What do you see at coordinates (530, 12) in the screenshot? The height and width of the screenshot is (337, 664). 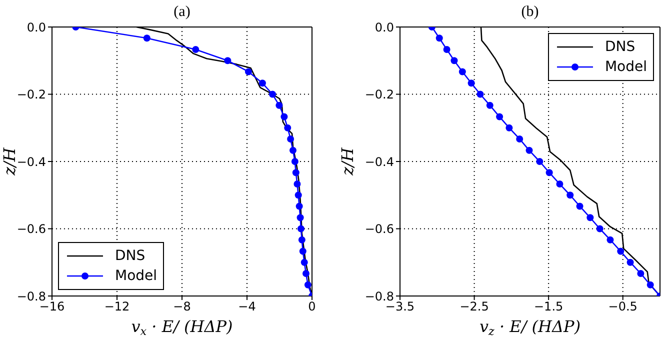 I see `chart-title: (b)` at bounding box center [530, 12].